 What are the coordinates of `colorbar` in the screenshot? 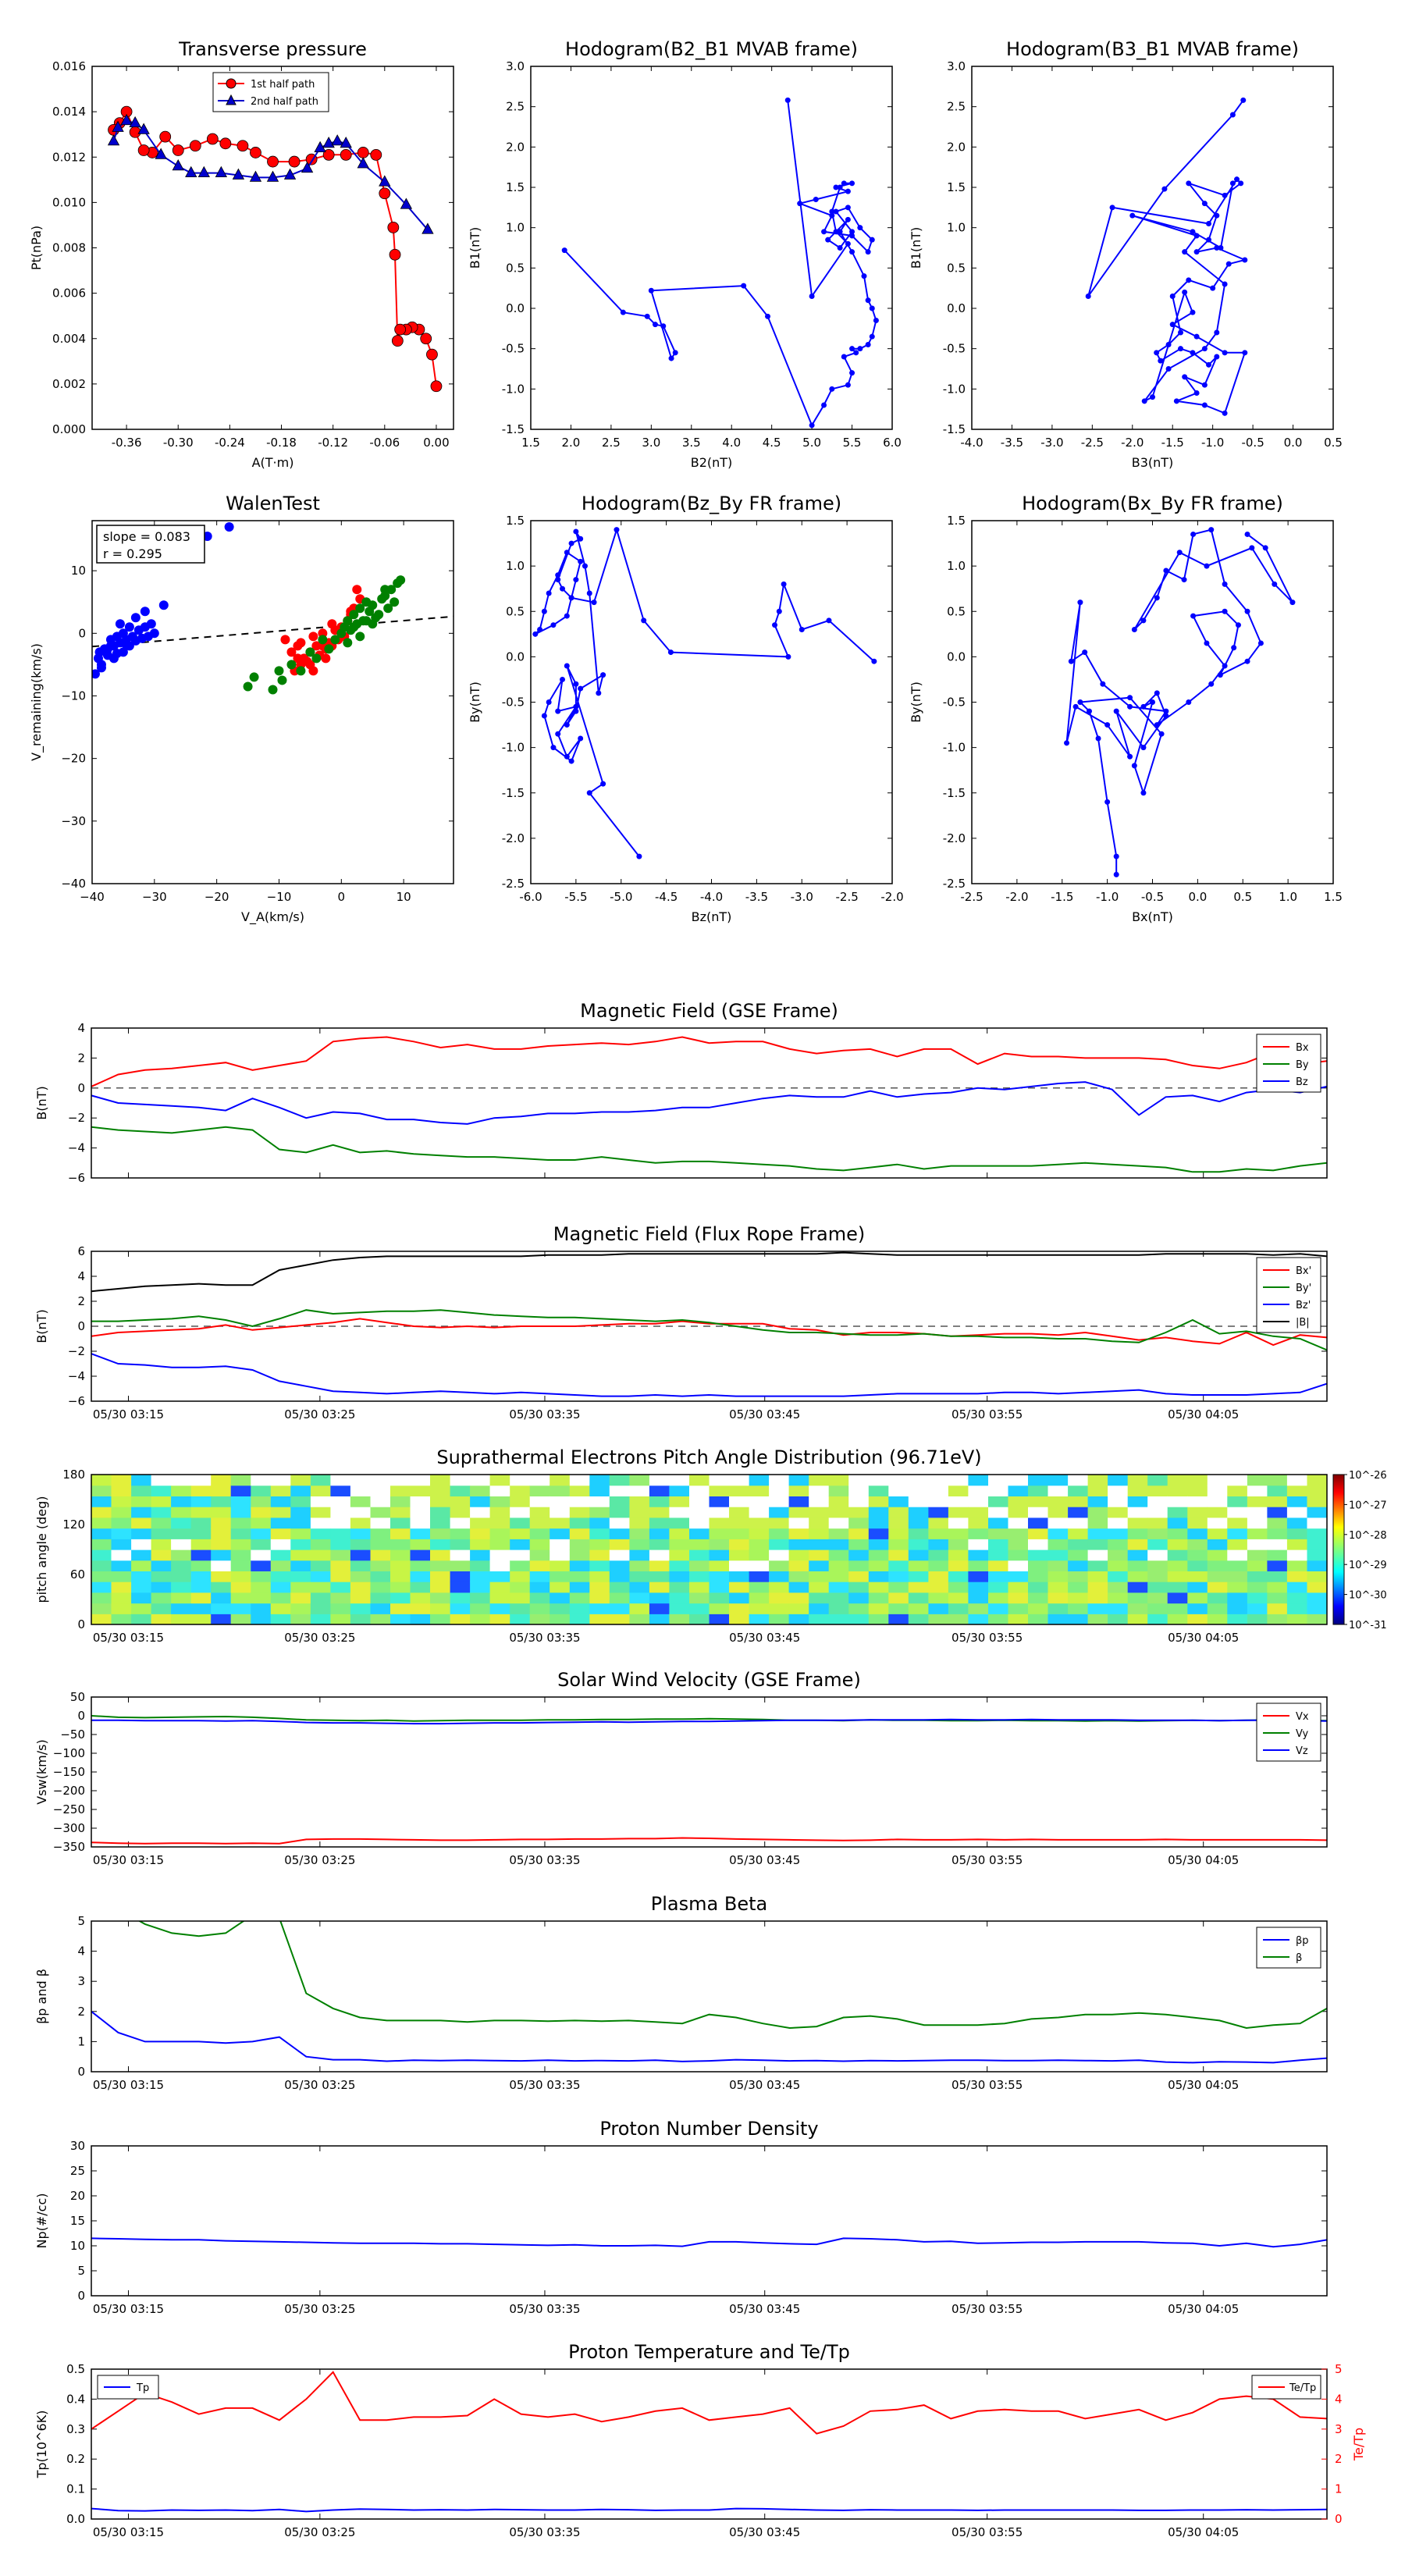 It's located at (1339, 1549).